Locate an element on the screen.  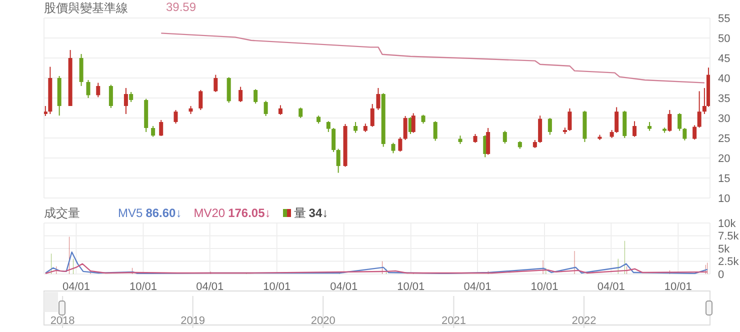
y-tick-label: 5k is located at coordinates (724, 249).